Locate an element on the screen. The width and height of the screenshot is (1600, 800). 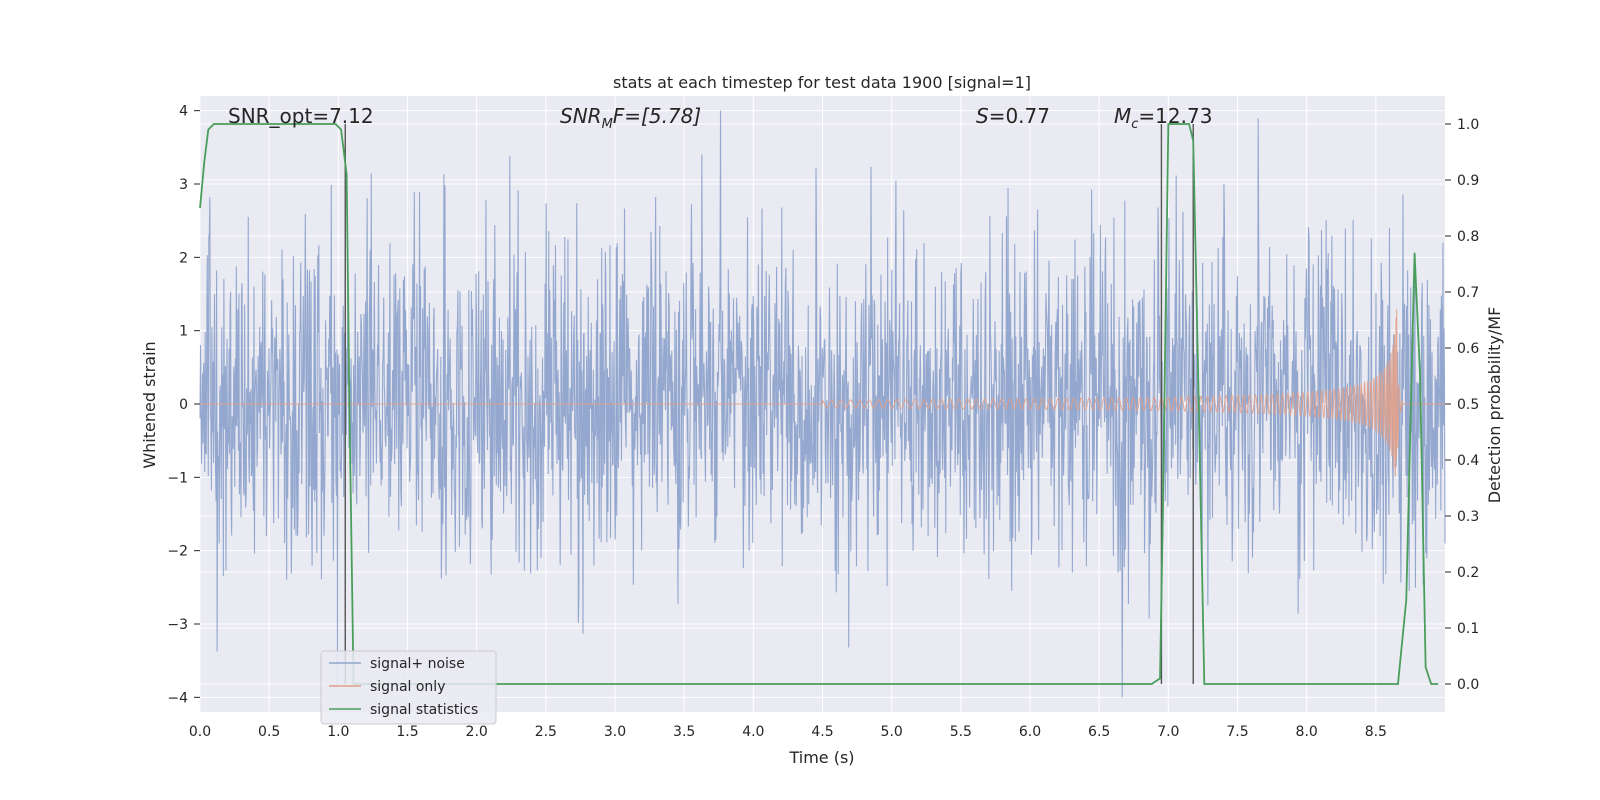
annotation-snr-mf-main: SNR is located at coordinates (581, 116).